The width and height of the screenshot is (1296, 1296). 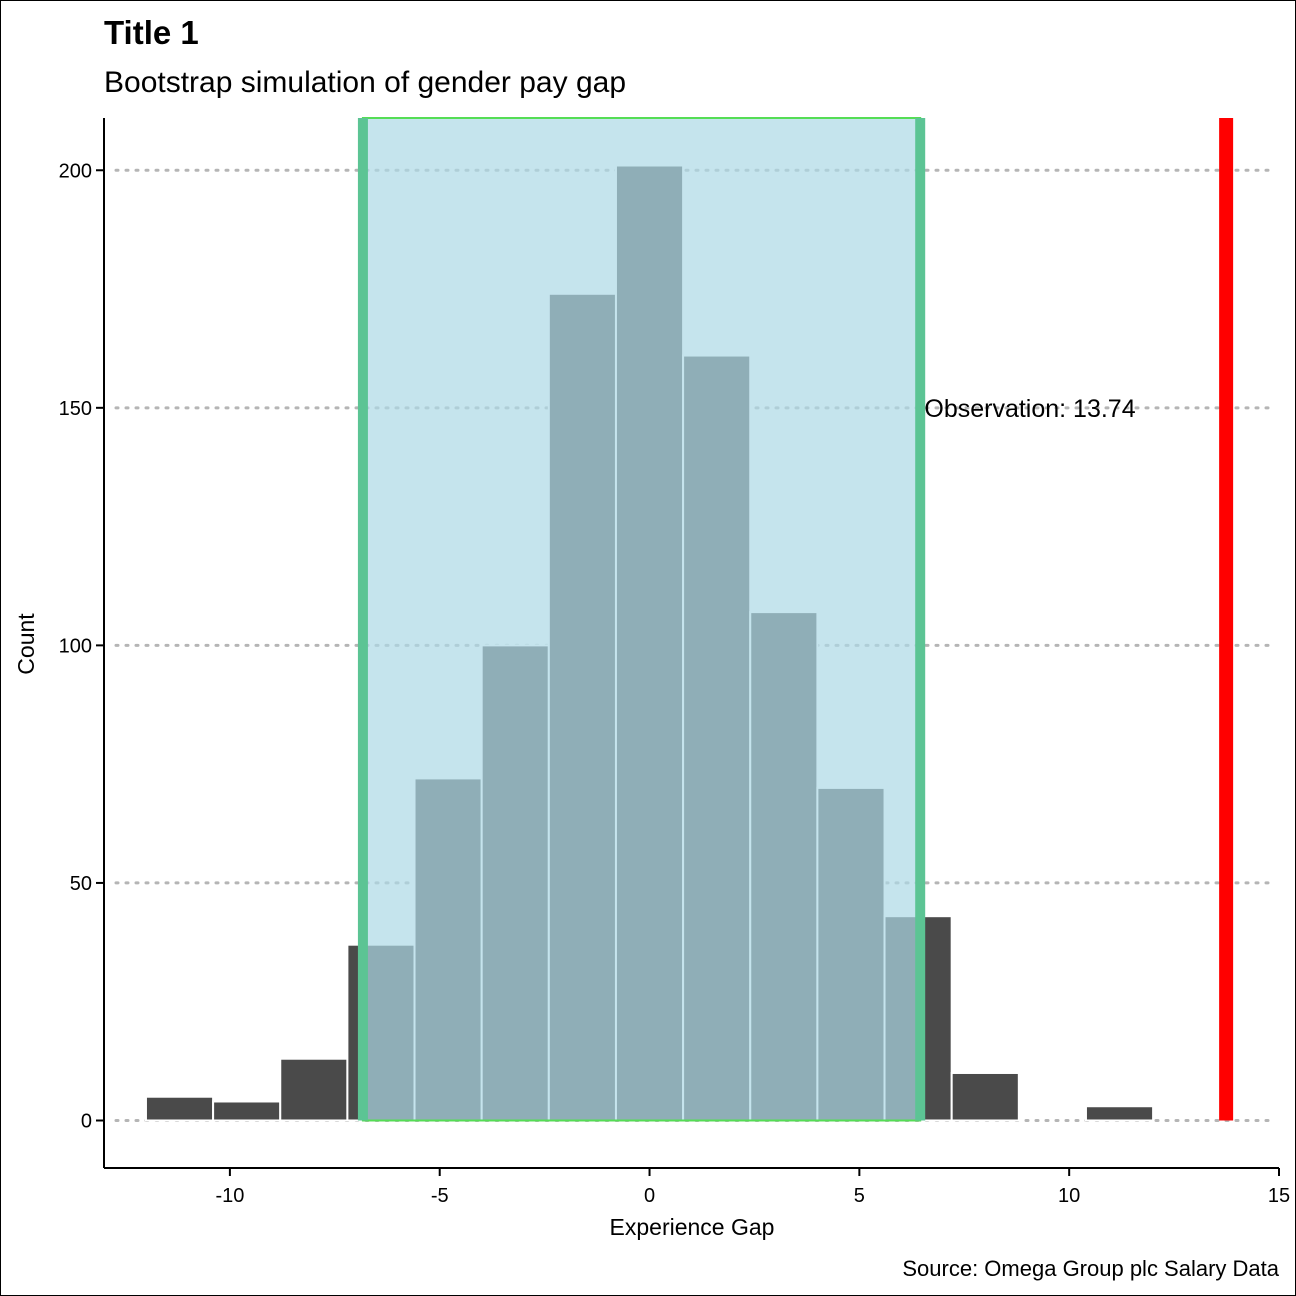 What do you see at coordinates (692, 1227) in the screenshot?
I see `x-axis-label: Experience Gap` at bounding box center [692, 1227].